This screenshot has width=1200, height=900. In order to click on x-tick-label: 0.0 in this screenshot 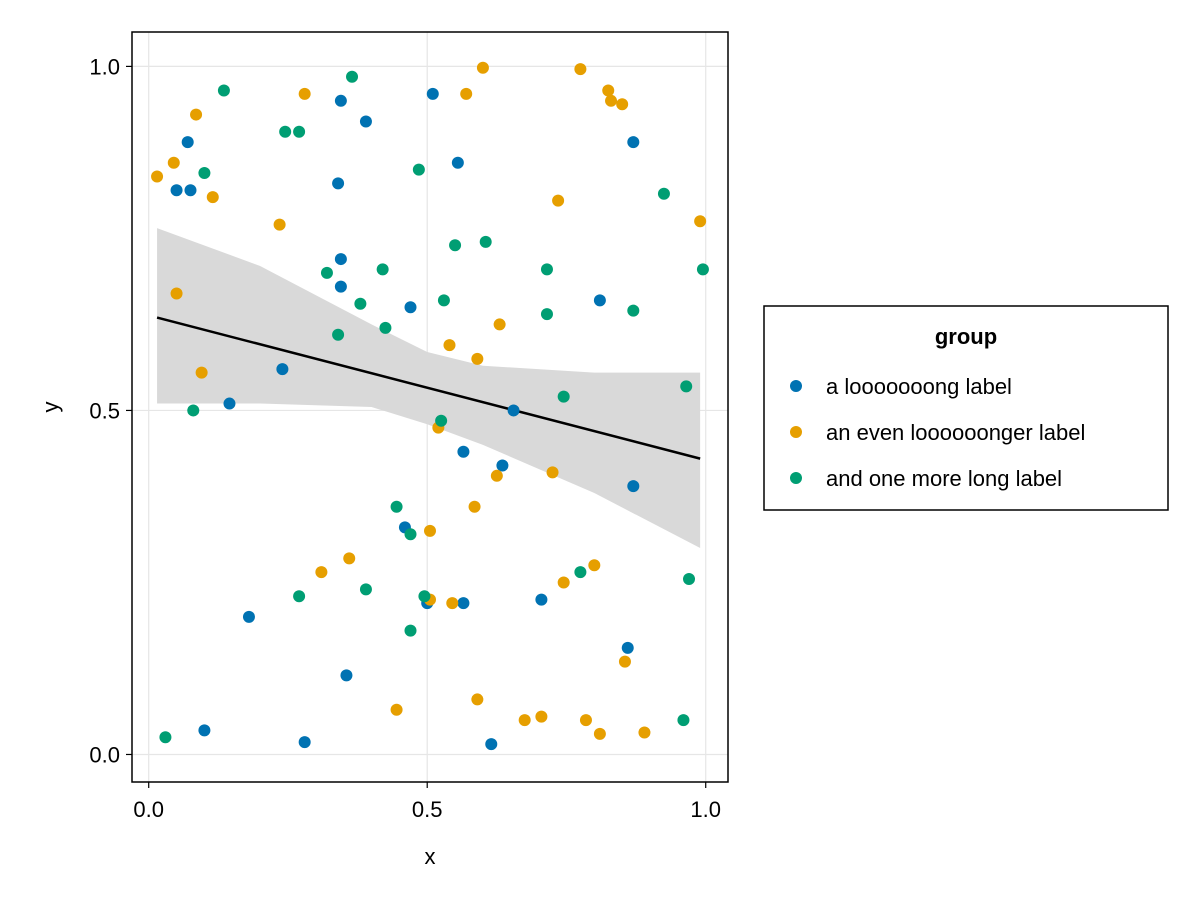, I will do `click(148, 809)`.